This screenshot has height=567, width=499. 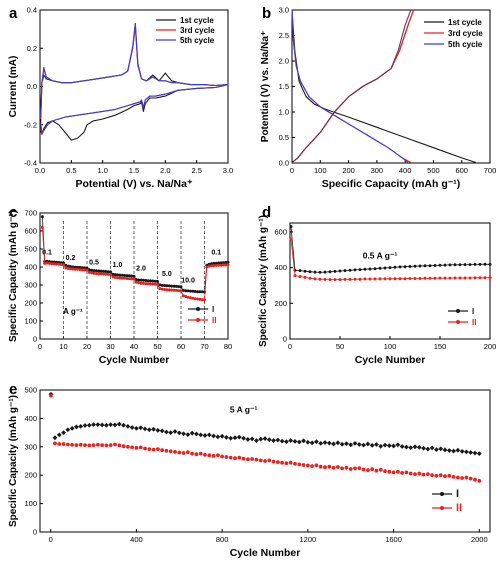 I want to click on legend-label: 3rd cycle, so click(x=465, y=33).